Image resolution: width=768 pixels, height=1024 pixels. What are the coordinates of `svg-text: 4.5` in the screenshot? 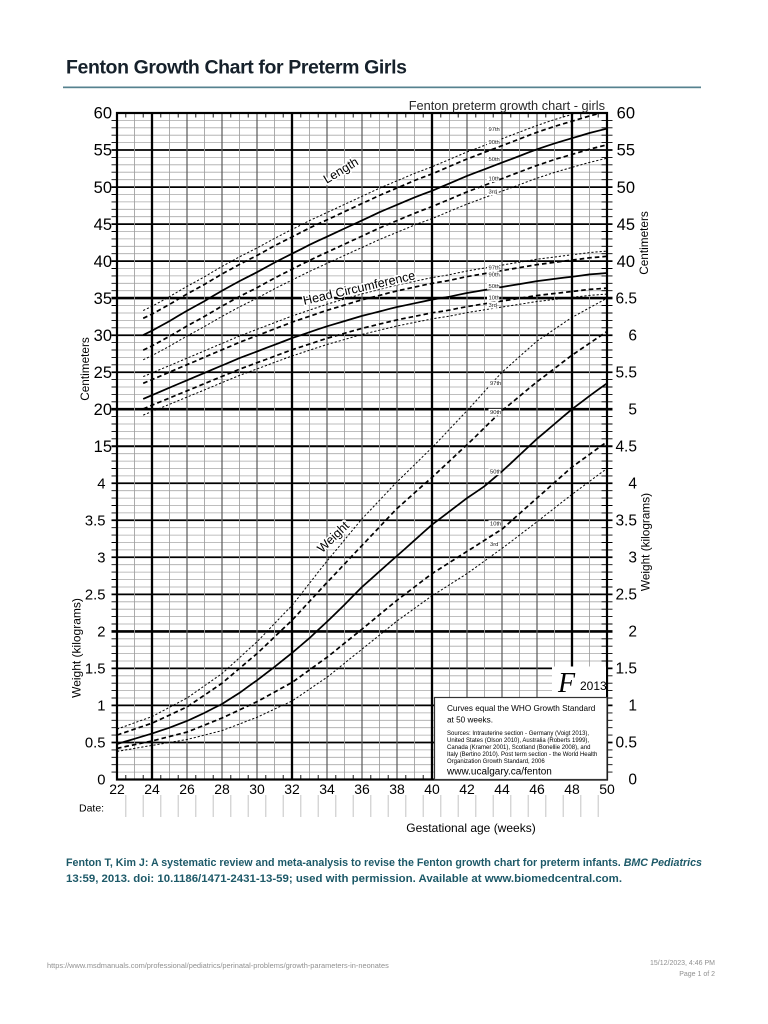 It's located at (626, 446).